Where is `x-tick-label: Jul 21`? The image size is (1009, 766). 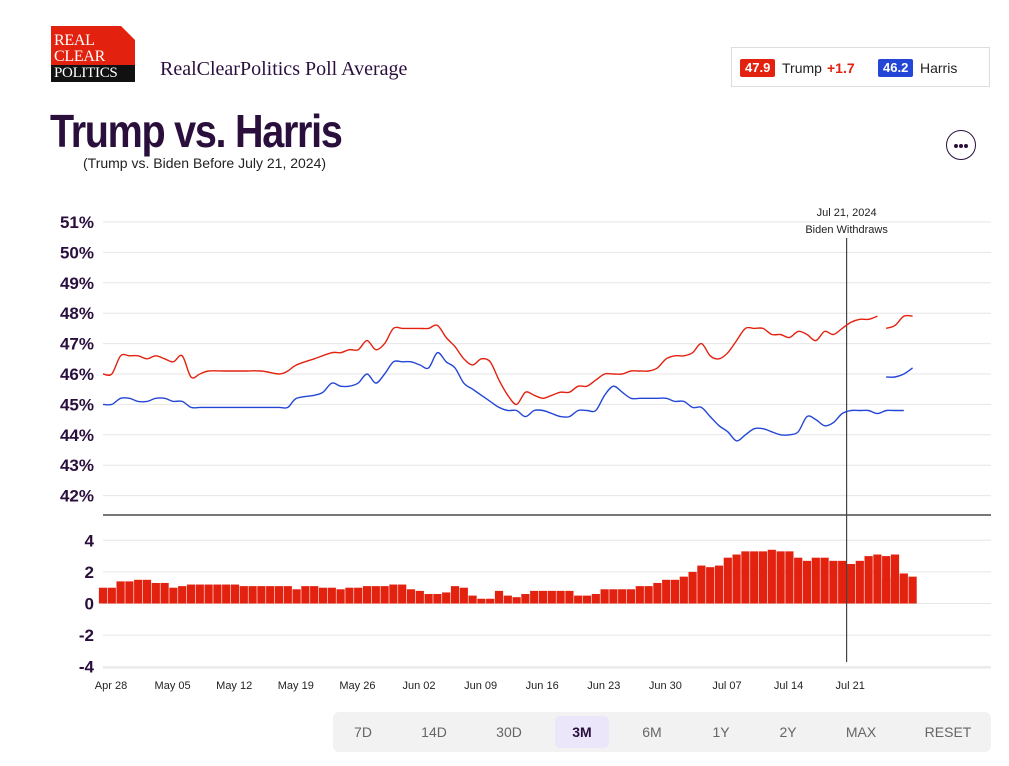
x-tick-label: Jul 21 is located at coordinates (850, 686).